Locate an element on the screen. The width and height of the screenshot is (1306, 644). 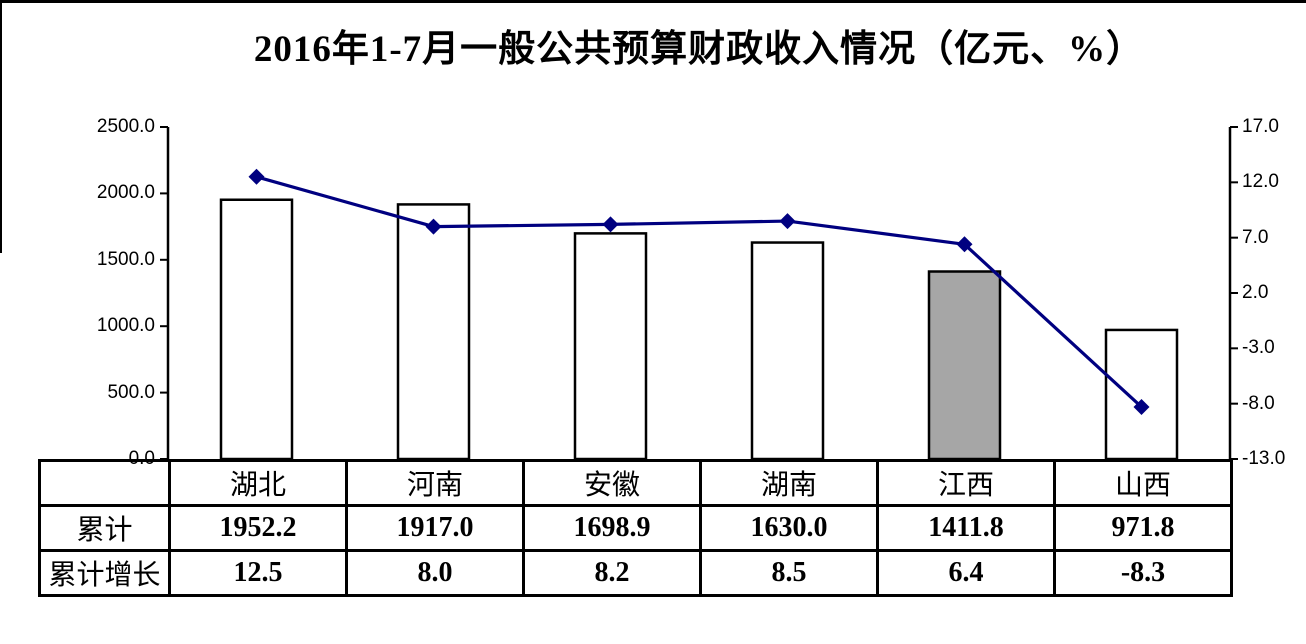
row-label-cumulative: 累计 is located at coordinates (104, 528).